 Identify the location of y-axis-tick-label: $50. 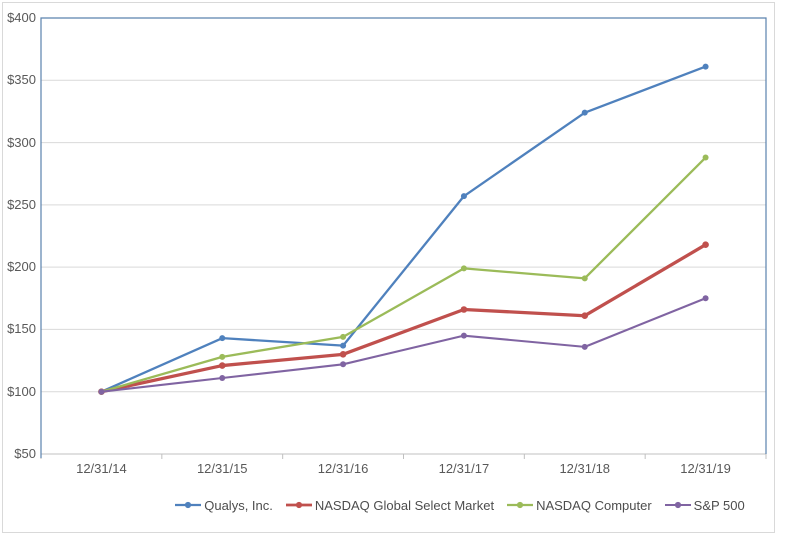
(25, 453).